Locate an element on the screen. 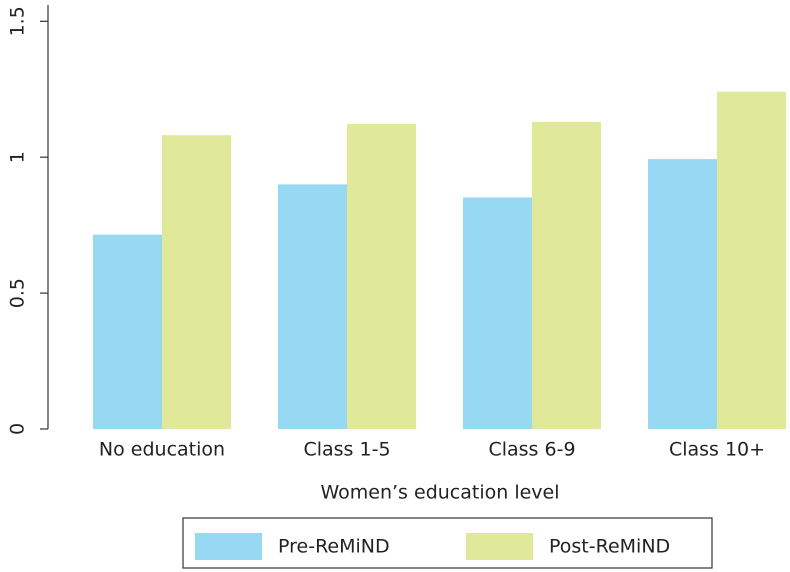 The width and height of the screenshot is (790, 572). legend-box is located at coordinates (447, 543).